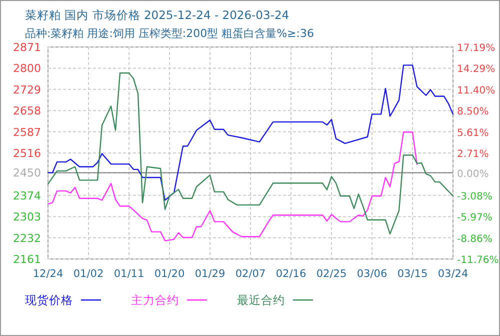 The height and width of the screenshot is (336, 500). What do you see at coordinates (412, 274) in the screenshot?
I see `x-tick-label: 03/15` at bounding box center [412, 274].